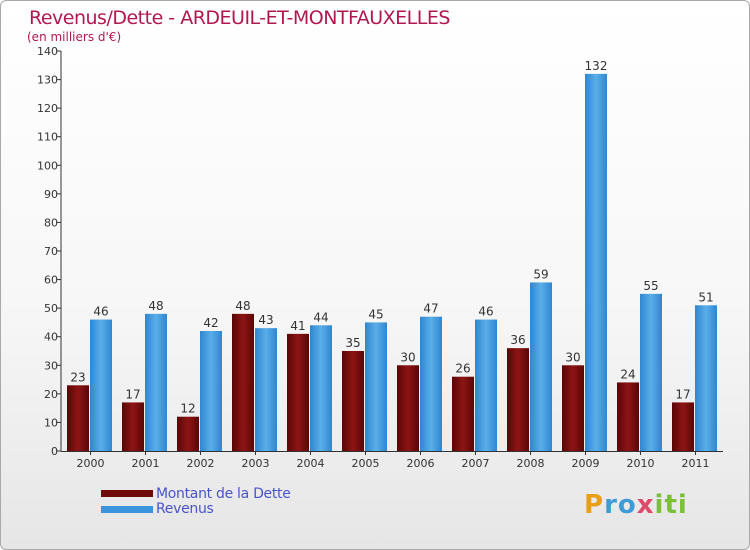  Describe the element at coordinates (51, 251) in the screenshot. I see `y-tick-label: 70` at that location.